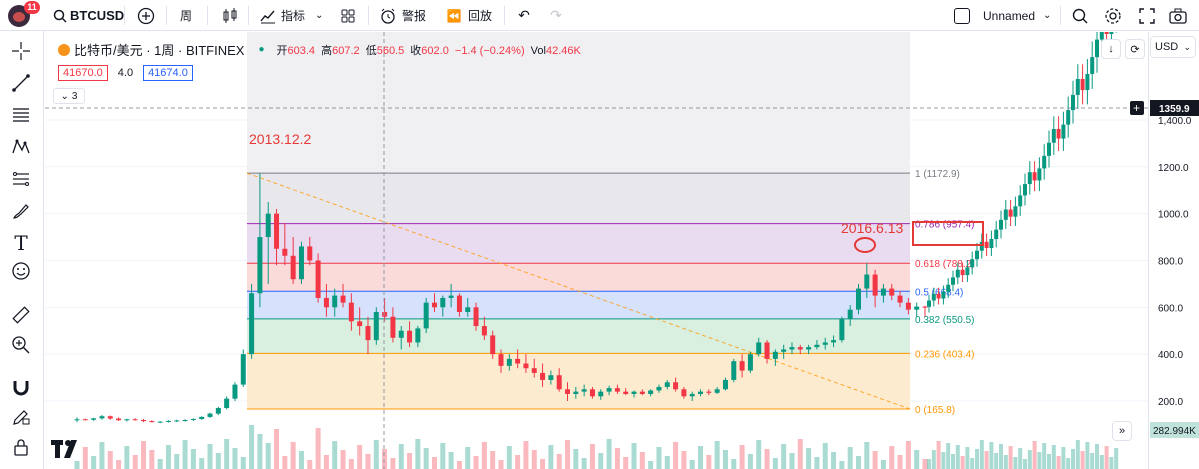 This screenshot has width=1199, height=469. Describe the element at coordinates (1113, 15) in the screenshot. I see `settings-button` at that location.